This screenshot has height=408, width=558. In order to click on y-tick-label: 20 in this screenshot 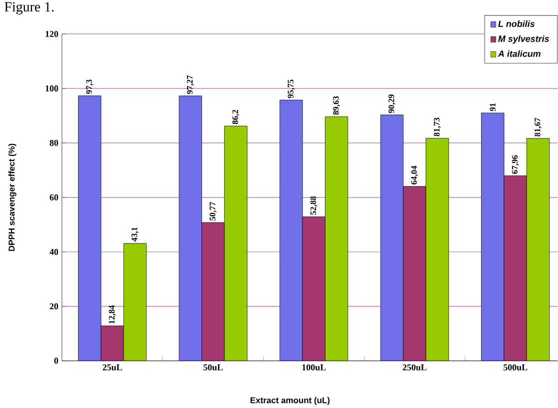, I will do `click(54, 306)`.